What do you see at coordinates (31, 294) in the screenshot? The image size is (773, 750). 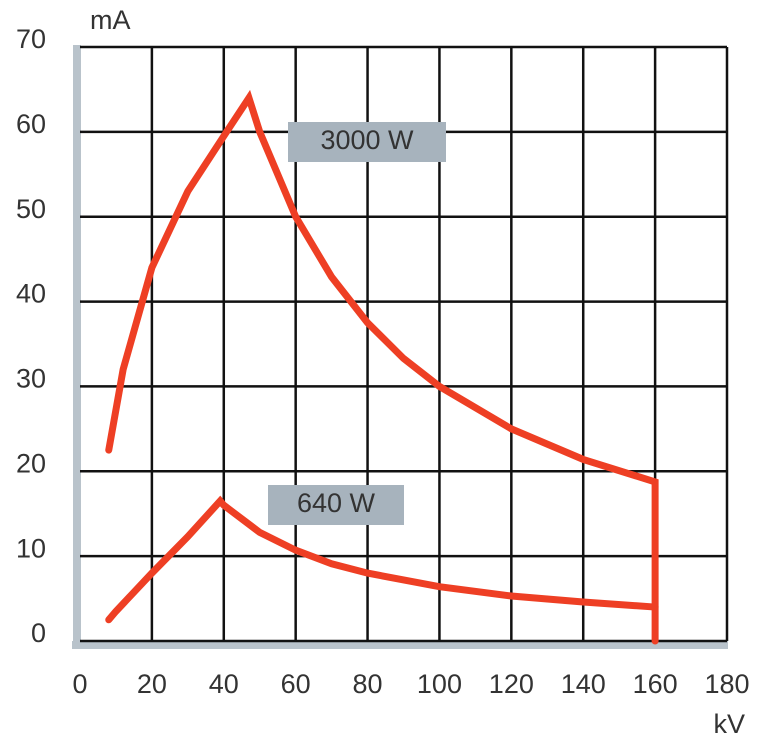 I see `y-tick-label: 40` at bounding box center [31, 294].